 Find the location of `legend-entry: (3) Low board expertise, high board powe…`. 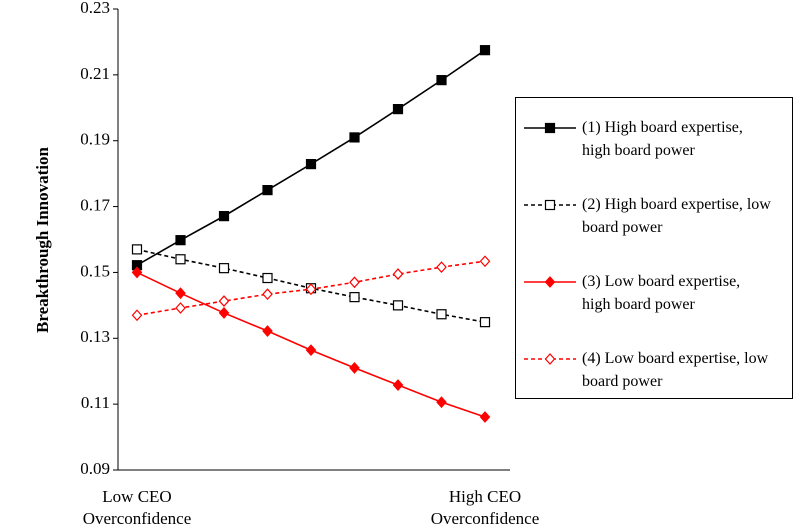

legend-entry: (3) Low board expertise, high board powe… is located at coordinates (647, 293).